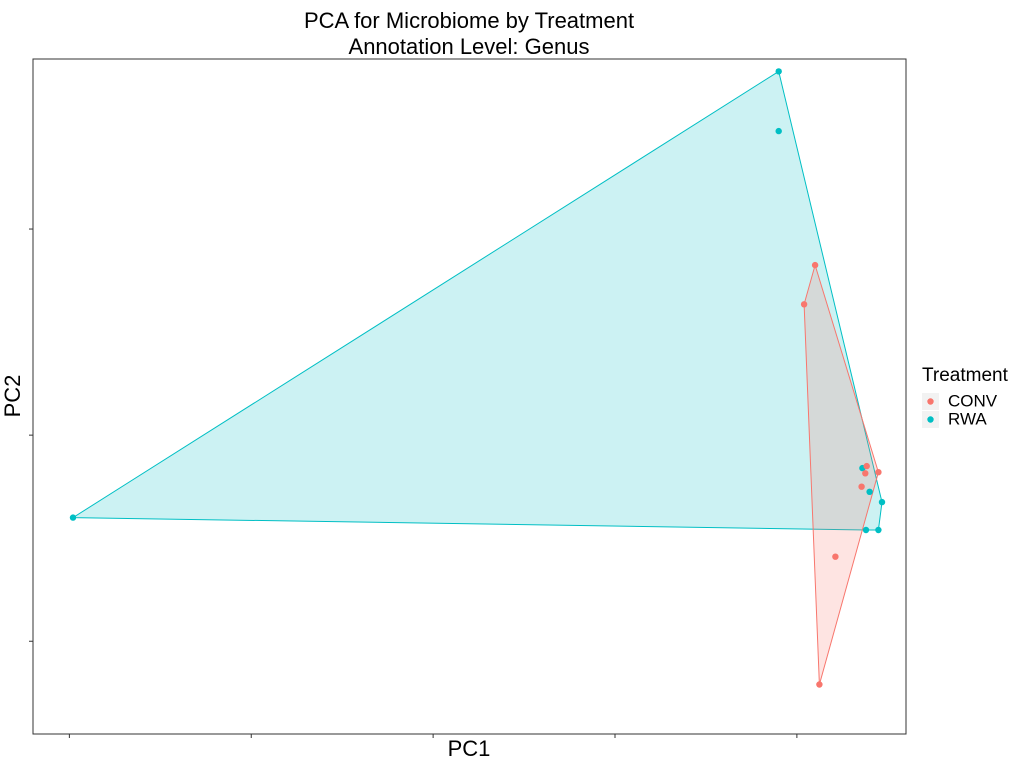 The image size is (1024, 768). I want to click on legend: Treatment CONV RWA, so click(965, 396).